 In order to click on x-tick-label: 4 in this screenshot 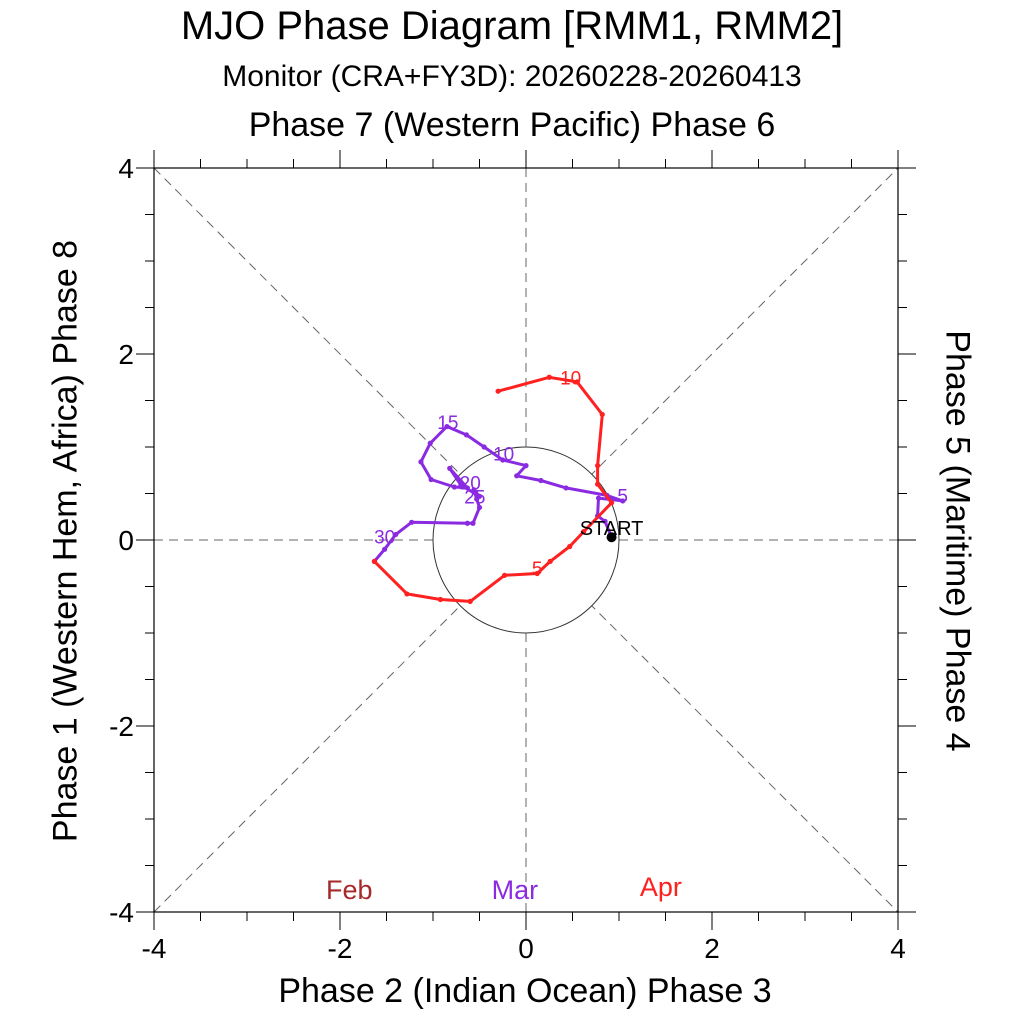, I will do `click(898, 948)`.